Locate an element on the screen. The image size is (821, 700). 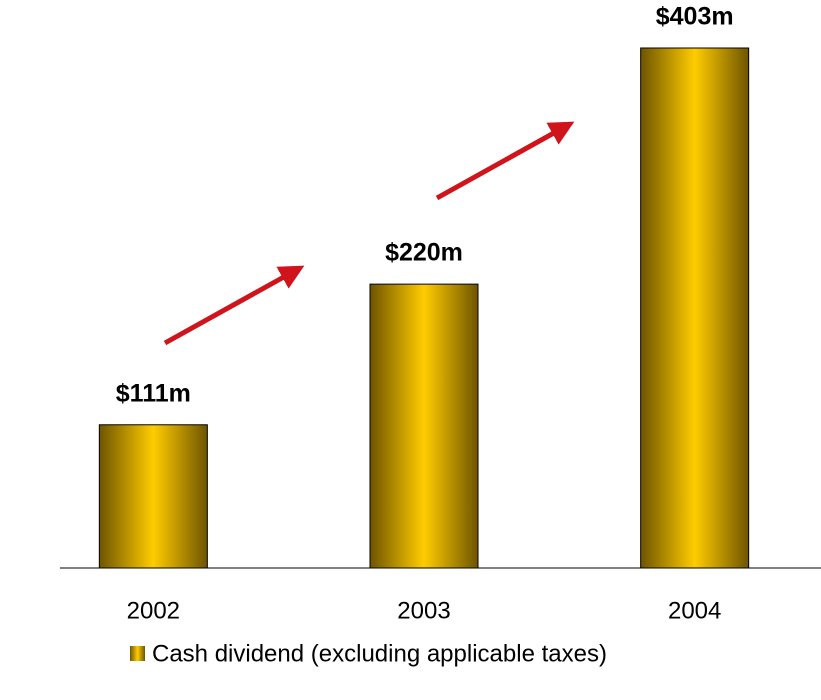
value-label: $403m is located at coordinates (695, 17).